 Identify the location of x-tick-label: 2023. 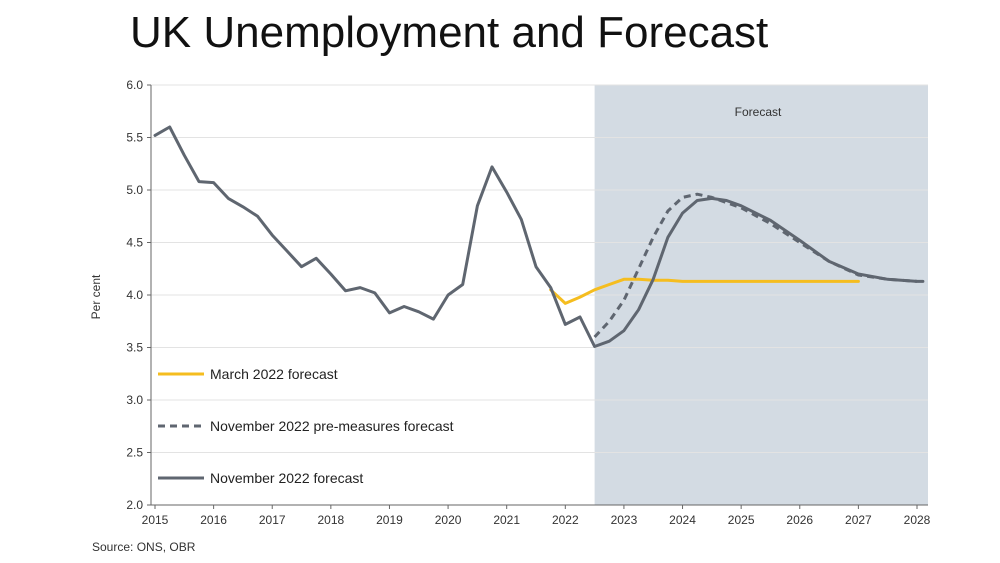
(624, 520).